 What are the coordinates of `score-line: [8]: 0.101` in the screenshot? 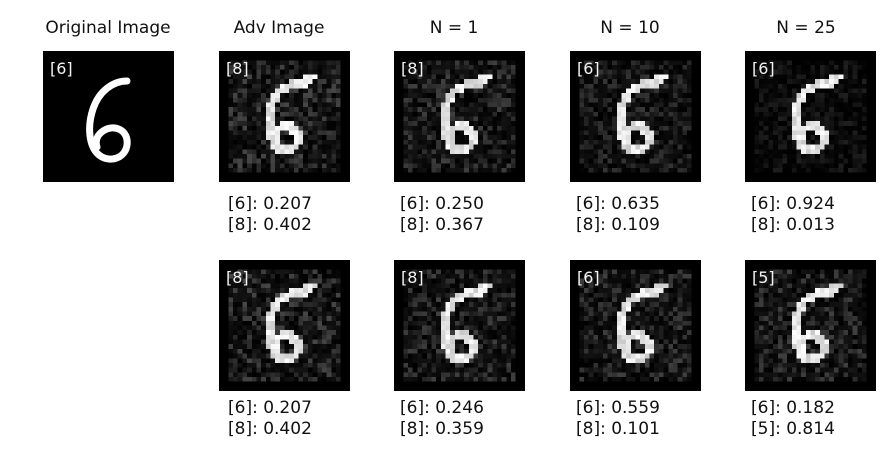 It's located at (618, 429).